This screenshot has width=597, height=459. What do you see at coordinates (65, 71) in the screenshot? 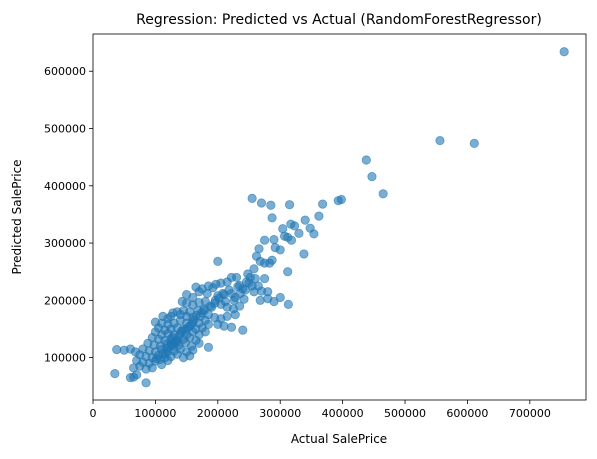
I see `y-tick-label: 600000` at bounding box center [65, 71].